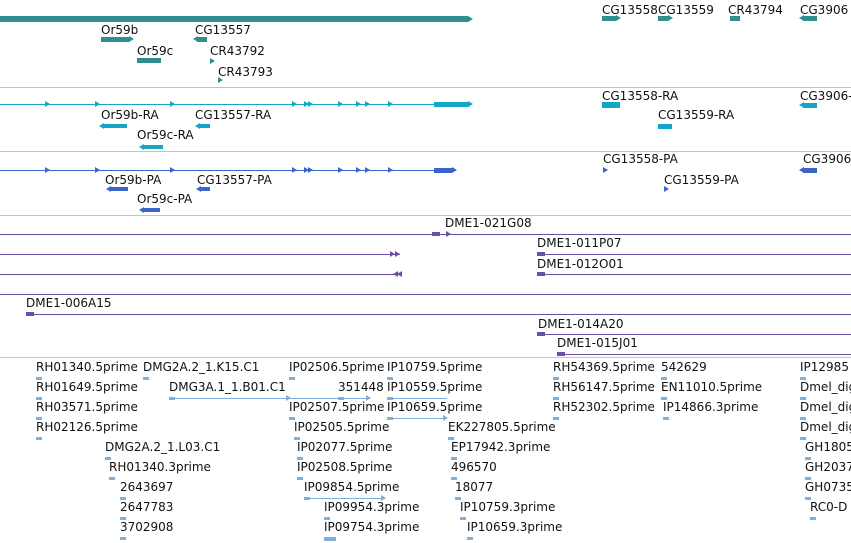 The image size is (851, 543). I want to click on cds-exon, so click(443, 170).